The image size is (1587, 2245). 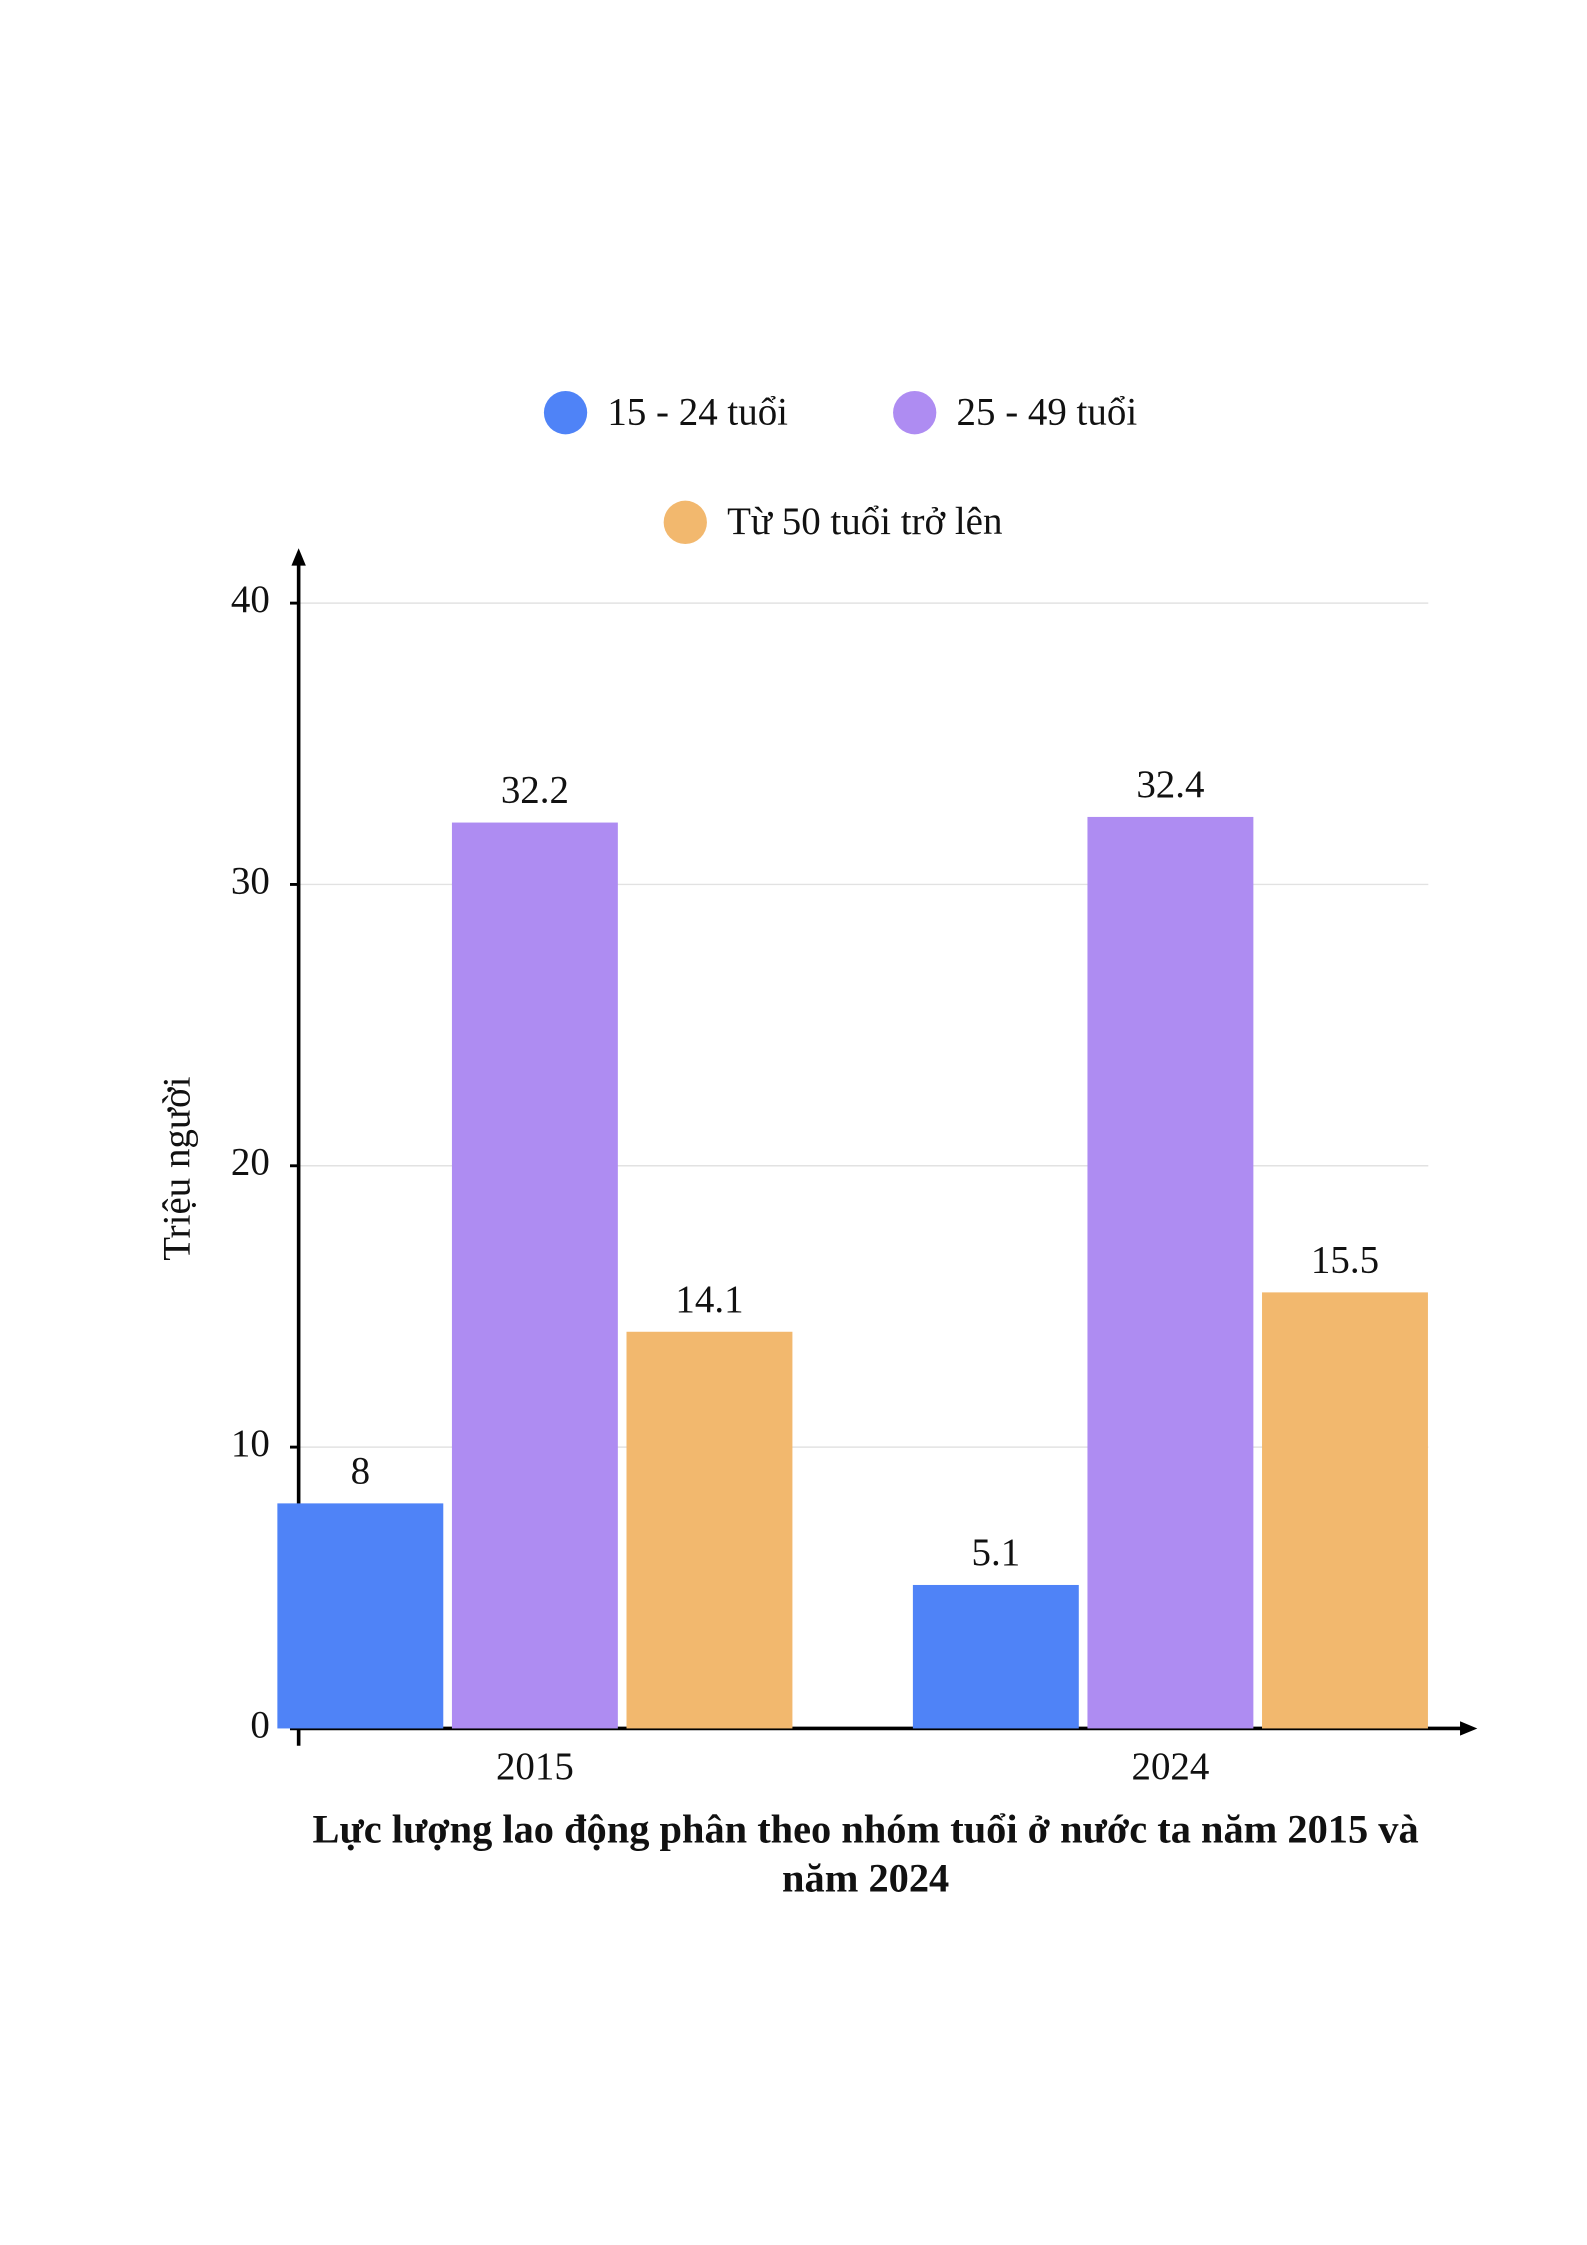 What do you see at coordinates (996, 1552) in the screenshot?
I see `data-label: 5.1` at bounding box center [996, 1552].